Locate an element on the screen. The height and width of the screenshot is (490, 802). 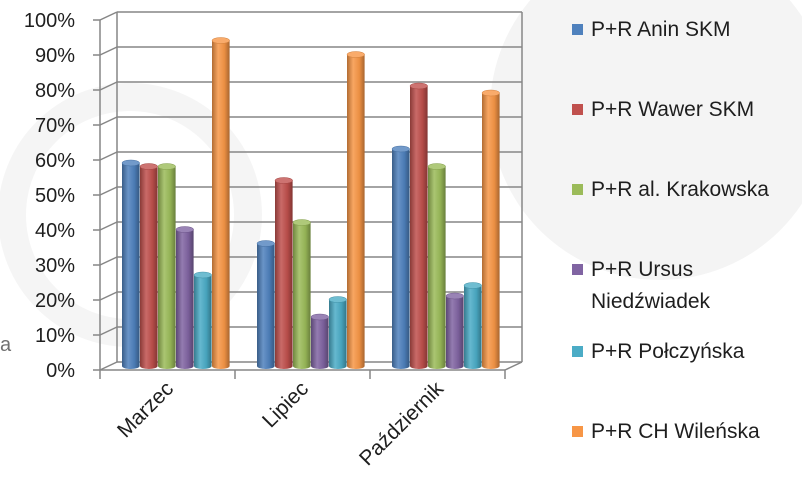
bar-lipiec-p-r-ch-wilenska is located at coordinates (355, 210).